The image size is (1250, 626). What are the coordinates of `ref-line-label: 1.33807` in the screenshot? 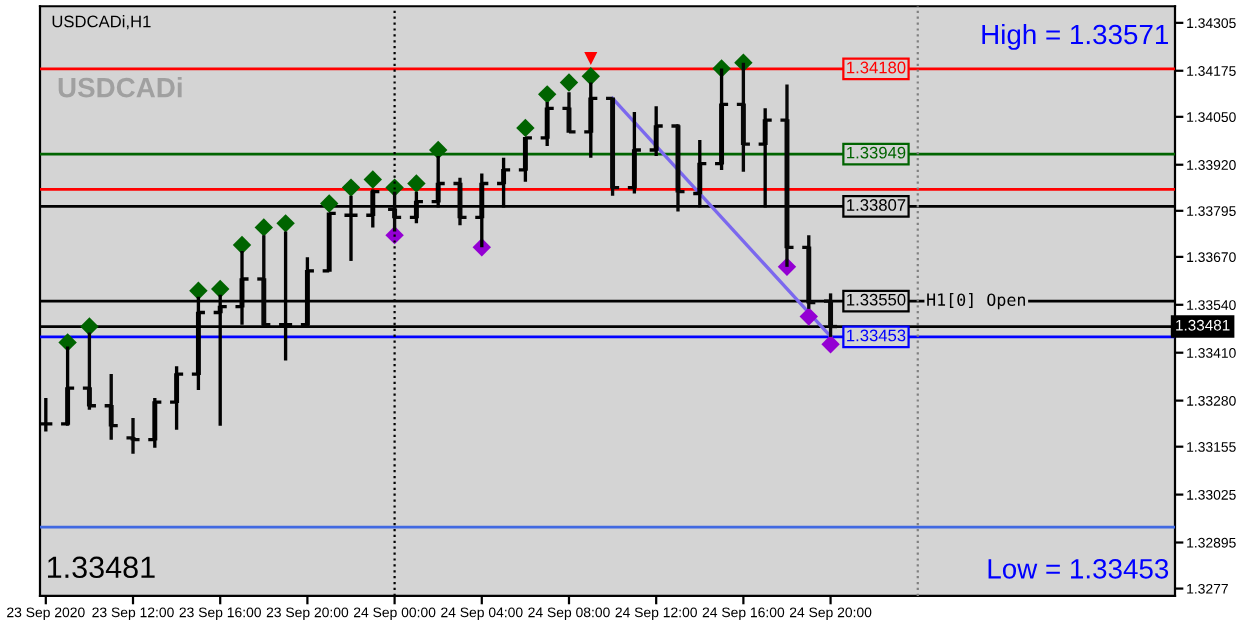 It's located at (876, 205).